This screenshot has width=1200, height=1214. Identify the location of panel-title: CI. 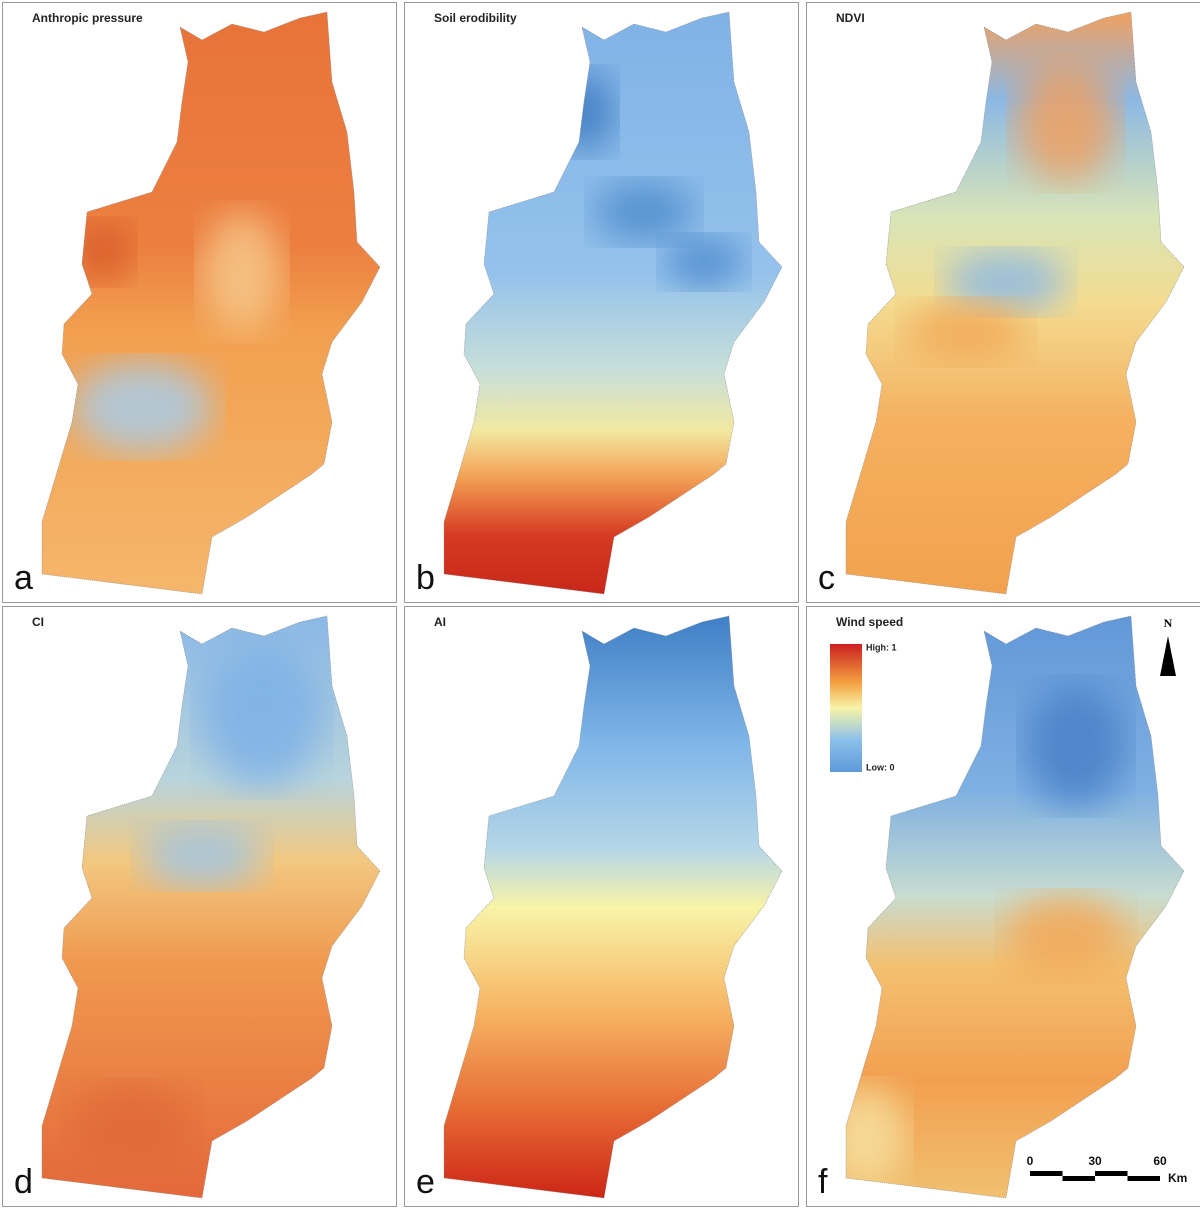
(38, 622).